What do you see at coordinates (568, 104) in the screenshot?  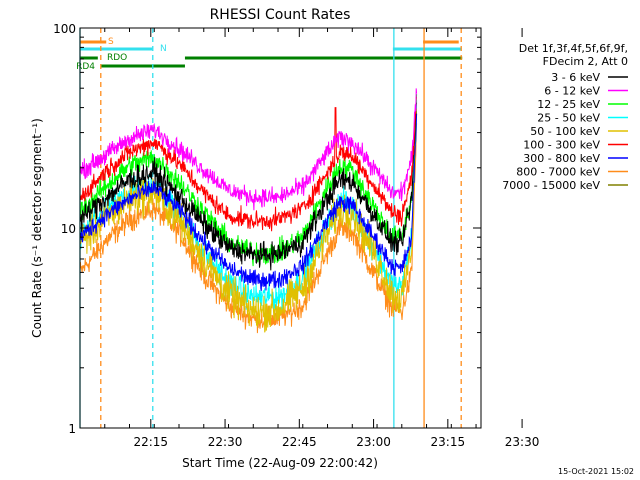 I see `legend-label-12-25-kev: 12 - 25 keV` at bounding box center [568, 104].